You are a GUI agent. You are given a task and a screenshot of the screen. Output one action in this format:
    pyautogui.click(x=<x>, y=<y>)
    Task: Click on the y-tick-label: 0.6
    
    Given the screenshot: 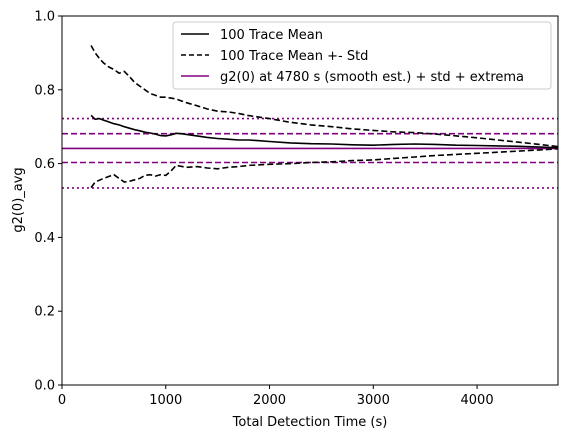 What is the action you would take?
    pyautogui.click(x=44, y=164)
    